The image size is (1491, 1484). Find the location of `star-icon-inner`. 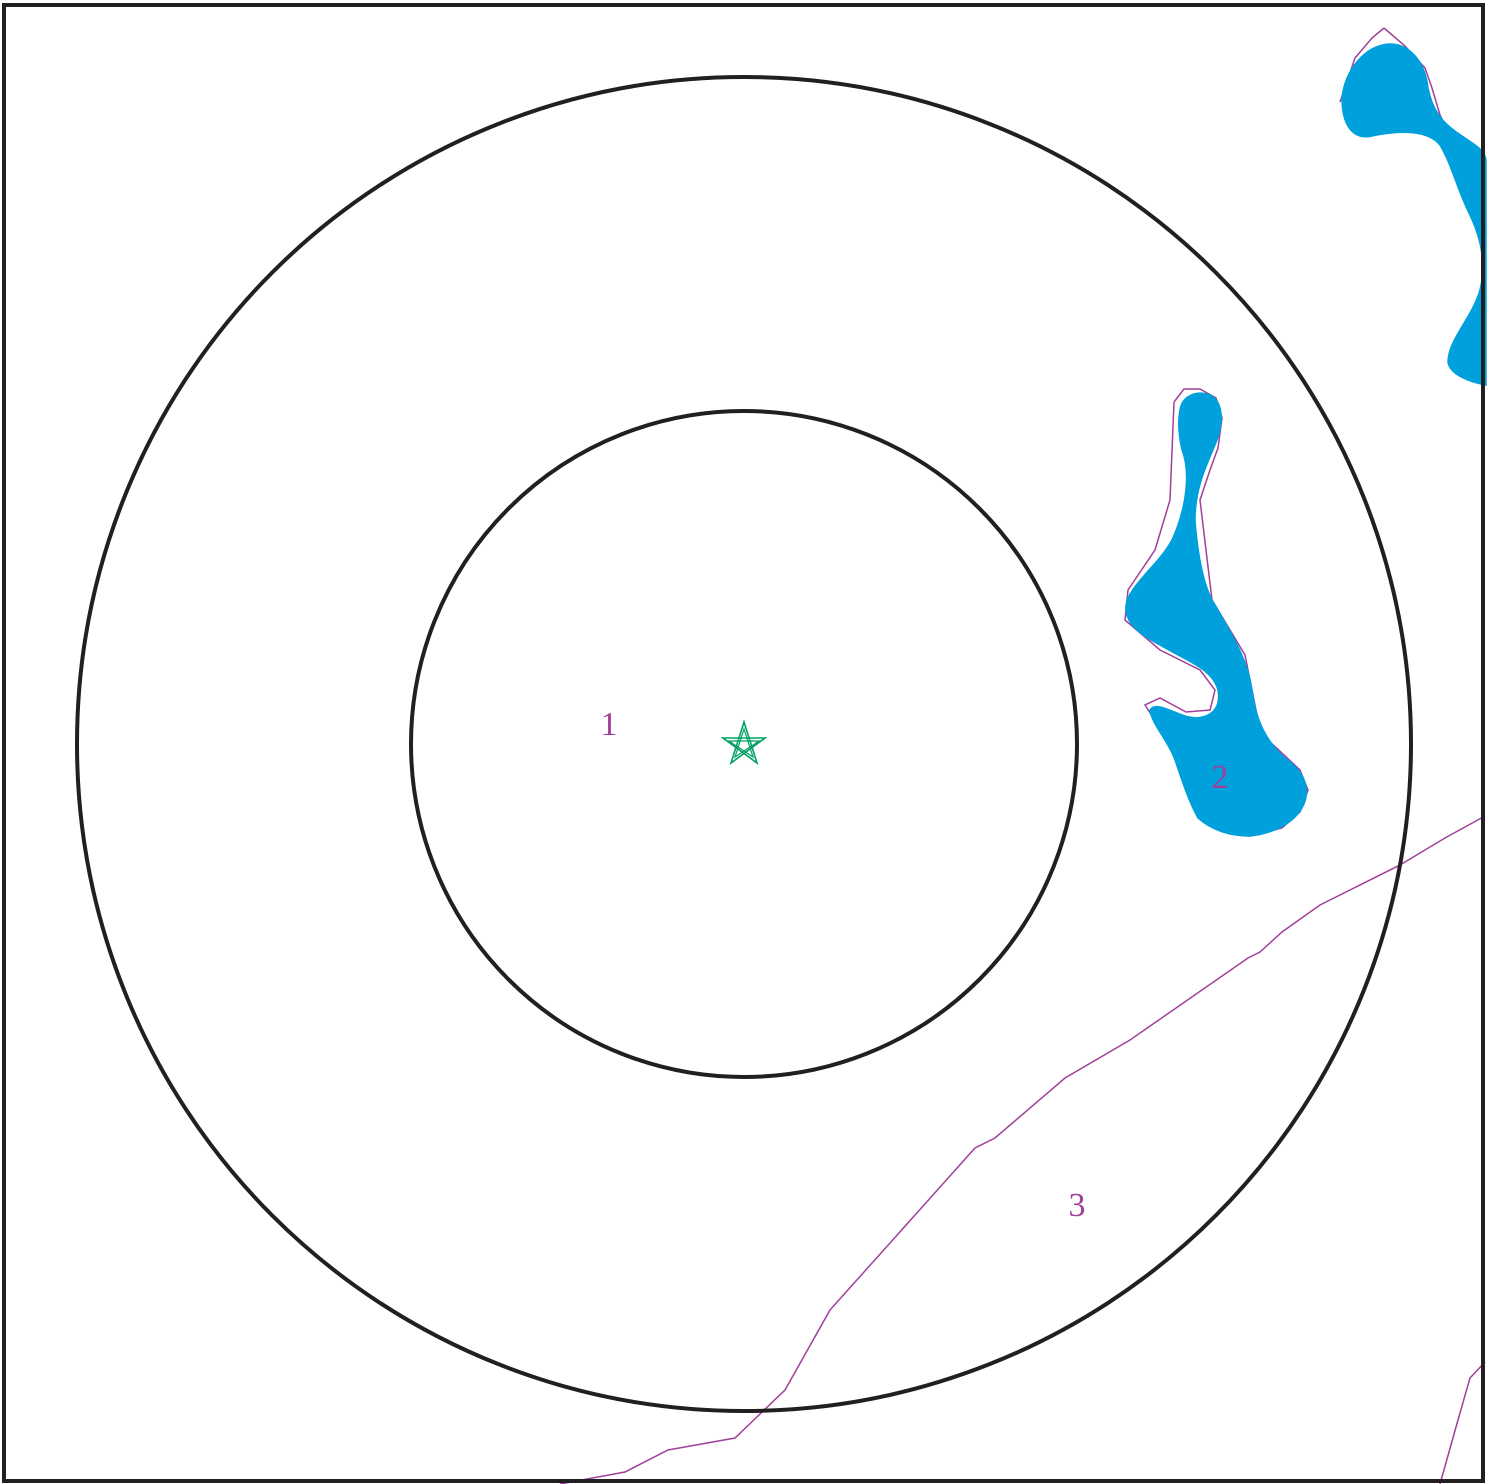

star-icon-inner is located at coordinates (744, 743).